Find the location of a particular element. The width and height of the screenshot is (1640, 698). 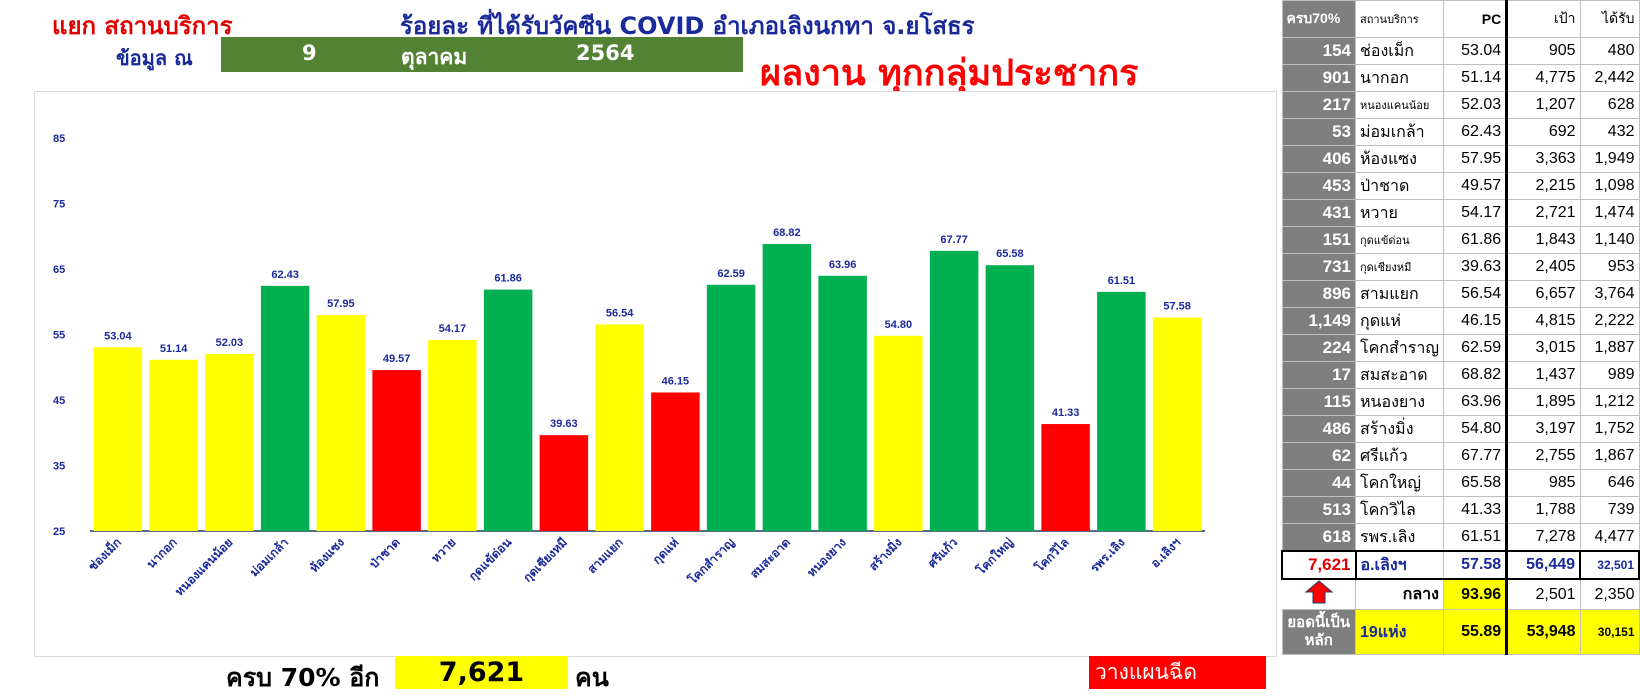

table-row: 151 กุดแข้ด่อน 61.86 1,843 1,140 is located at coordinates (1460, 240).